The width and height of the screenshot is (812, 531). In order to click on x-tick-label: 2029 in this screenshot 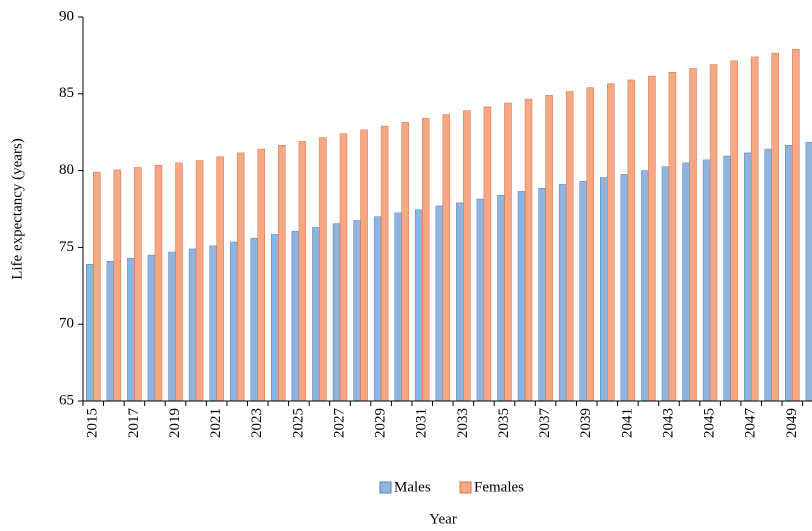, I will do `click(381, 423)`.